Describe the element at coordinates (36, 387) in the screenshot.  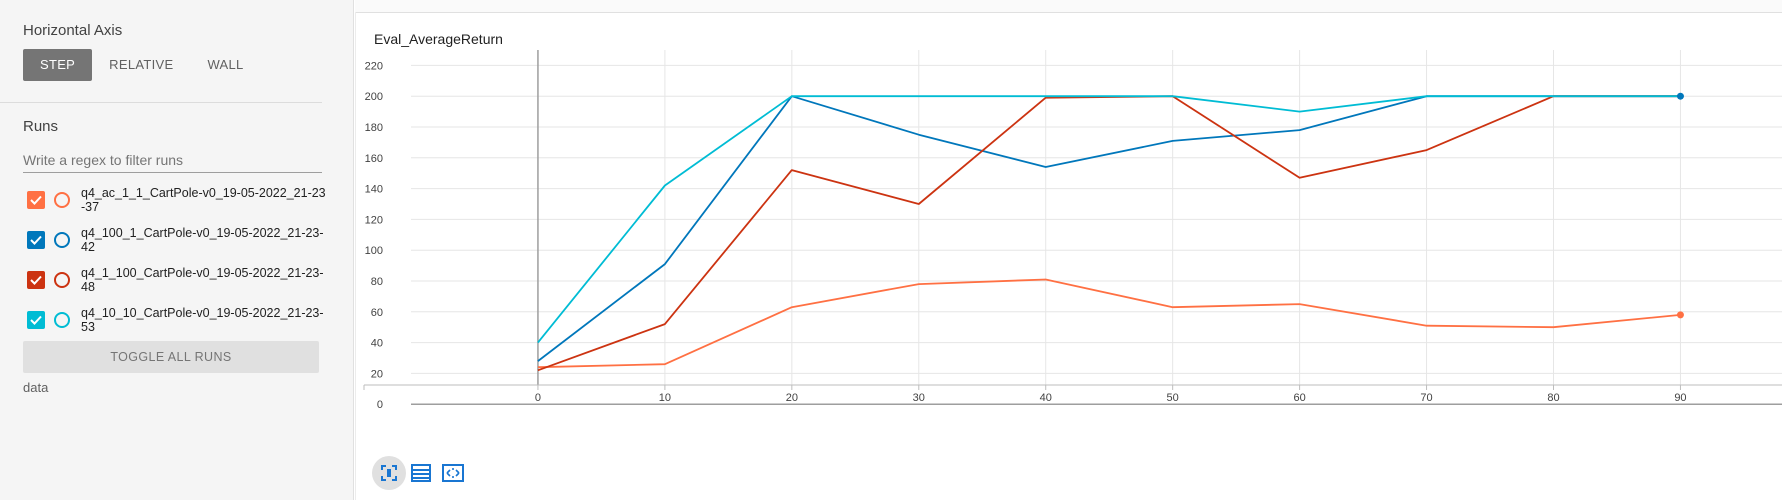
I see `data-label: data` at that location.